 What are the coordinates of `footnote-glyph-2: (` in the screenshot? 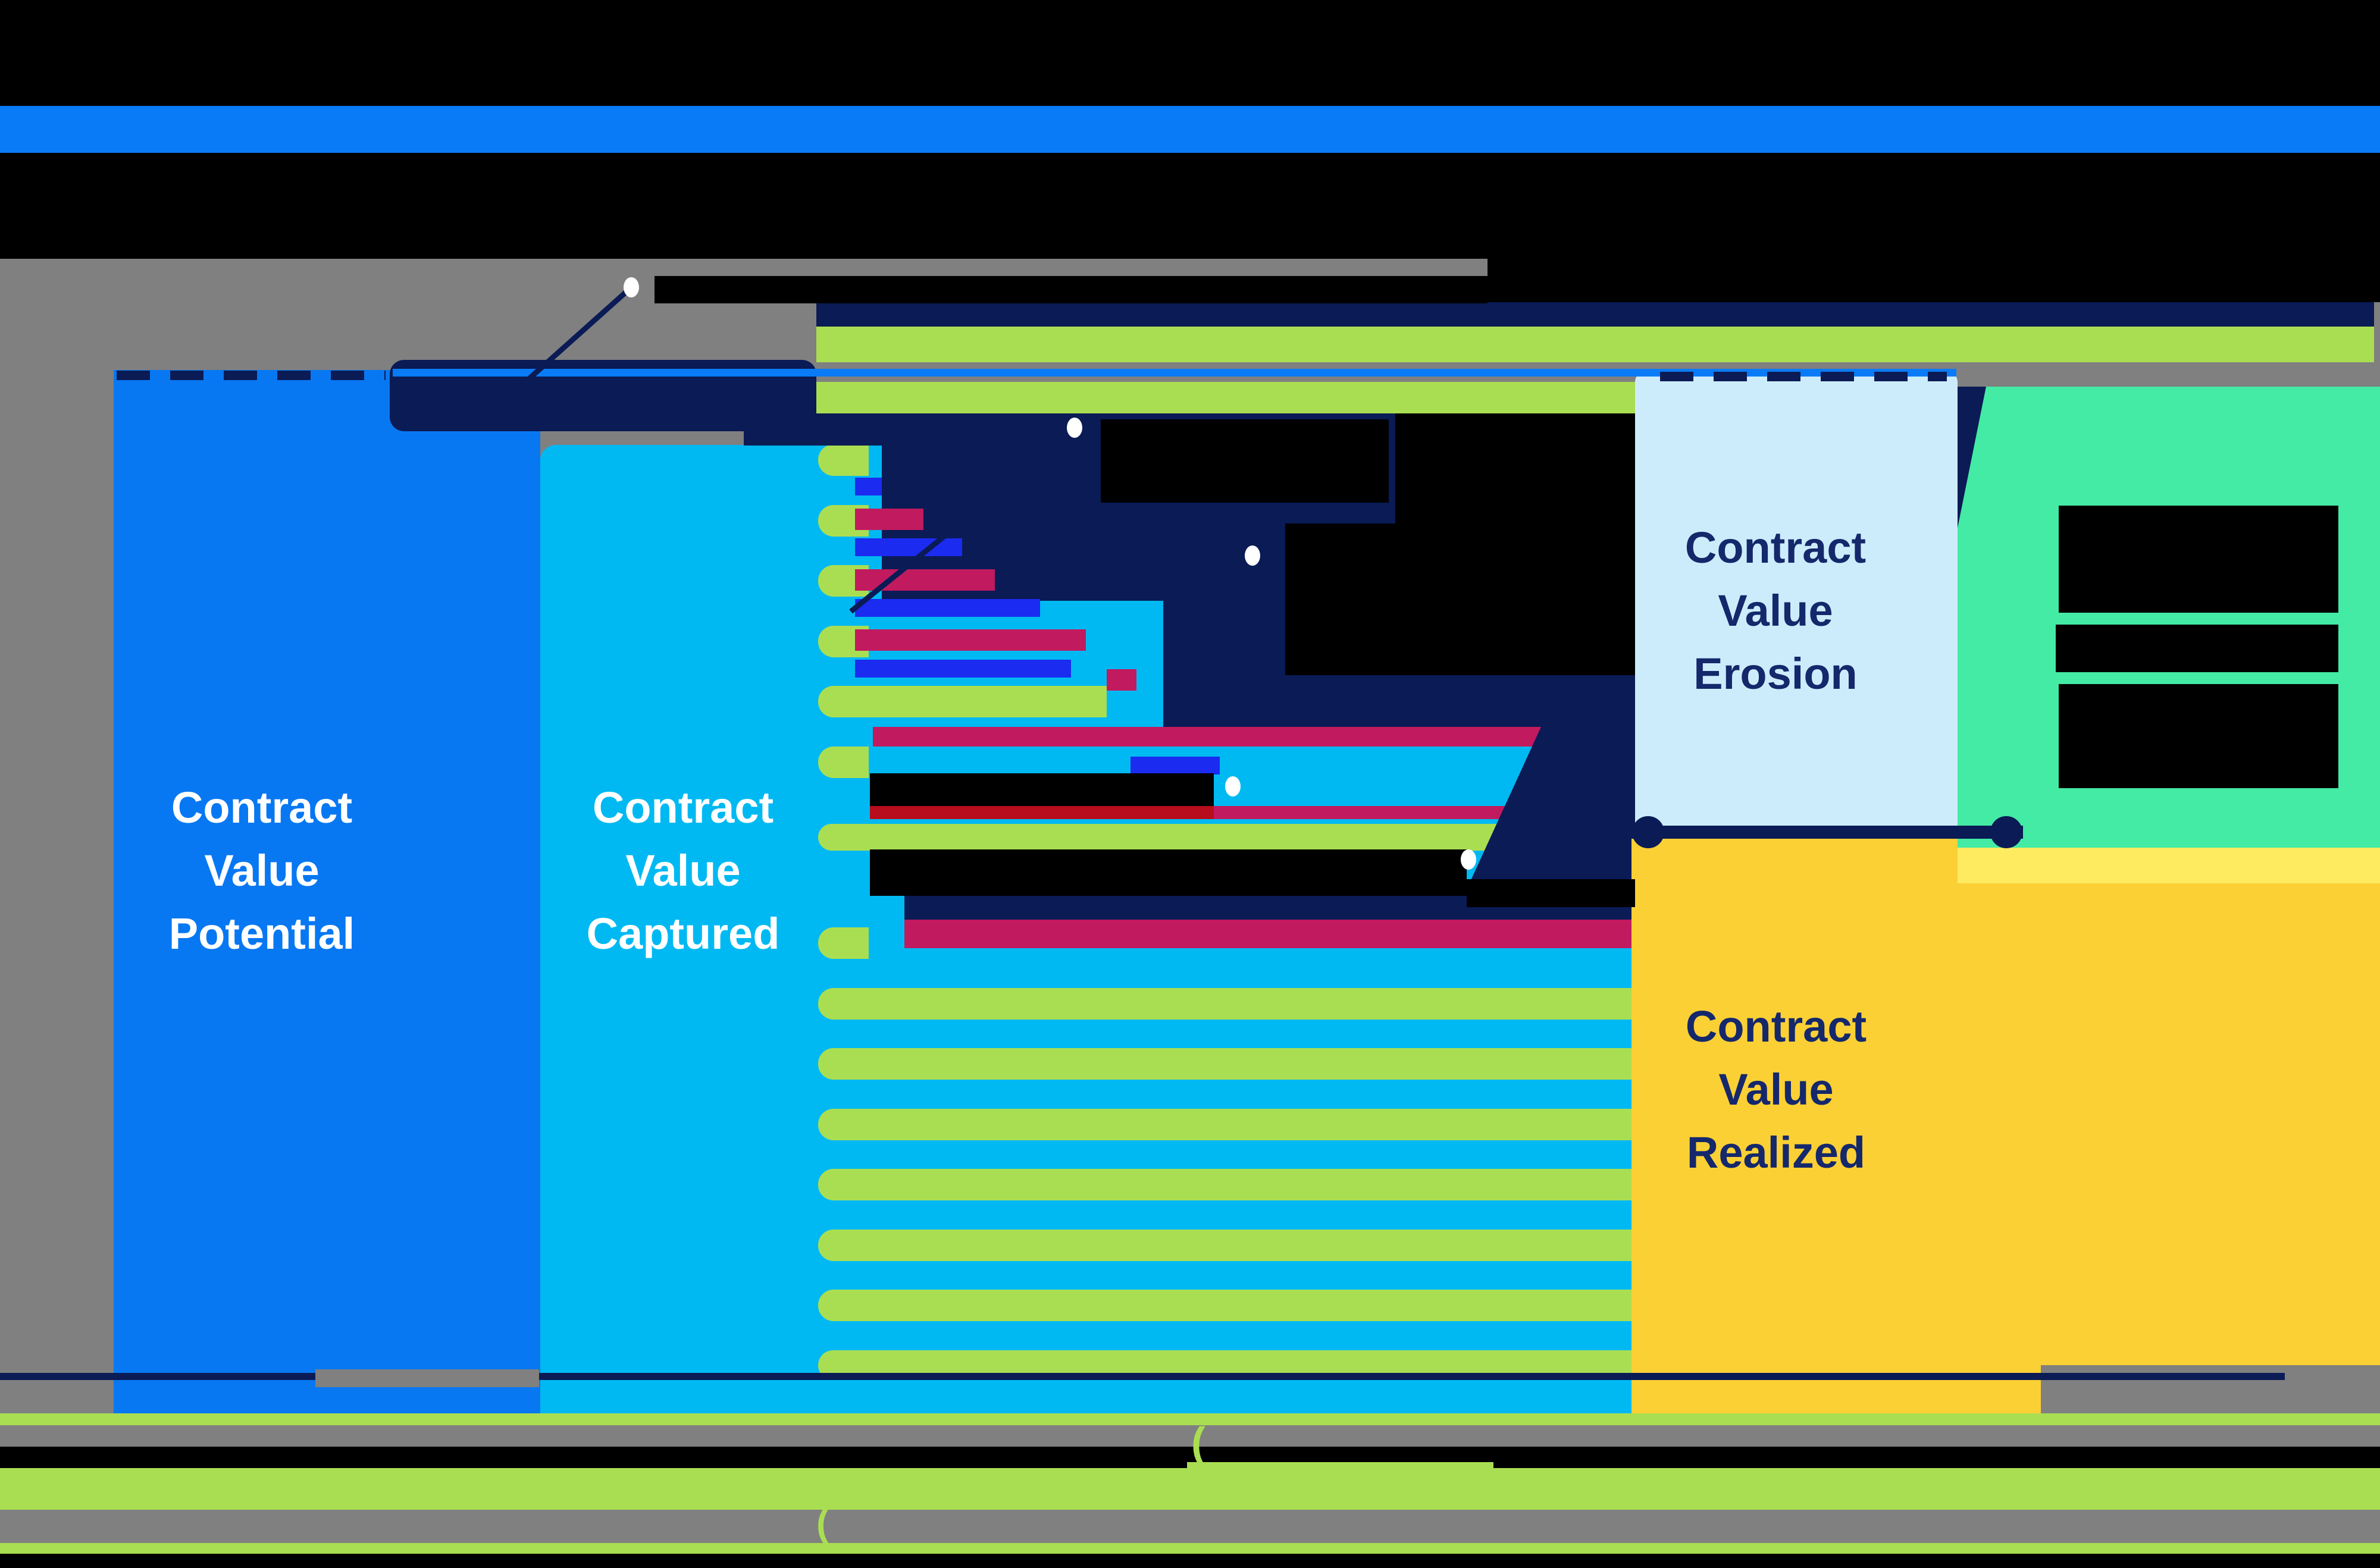 It's located at (1198, 1443).